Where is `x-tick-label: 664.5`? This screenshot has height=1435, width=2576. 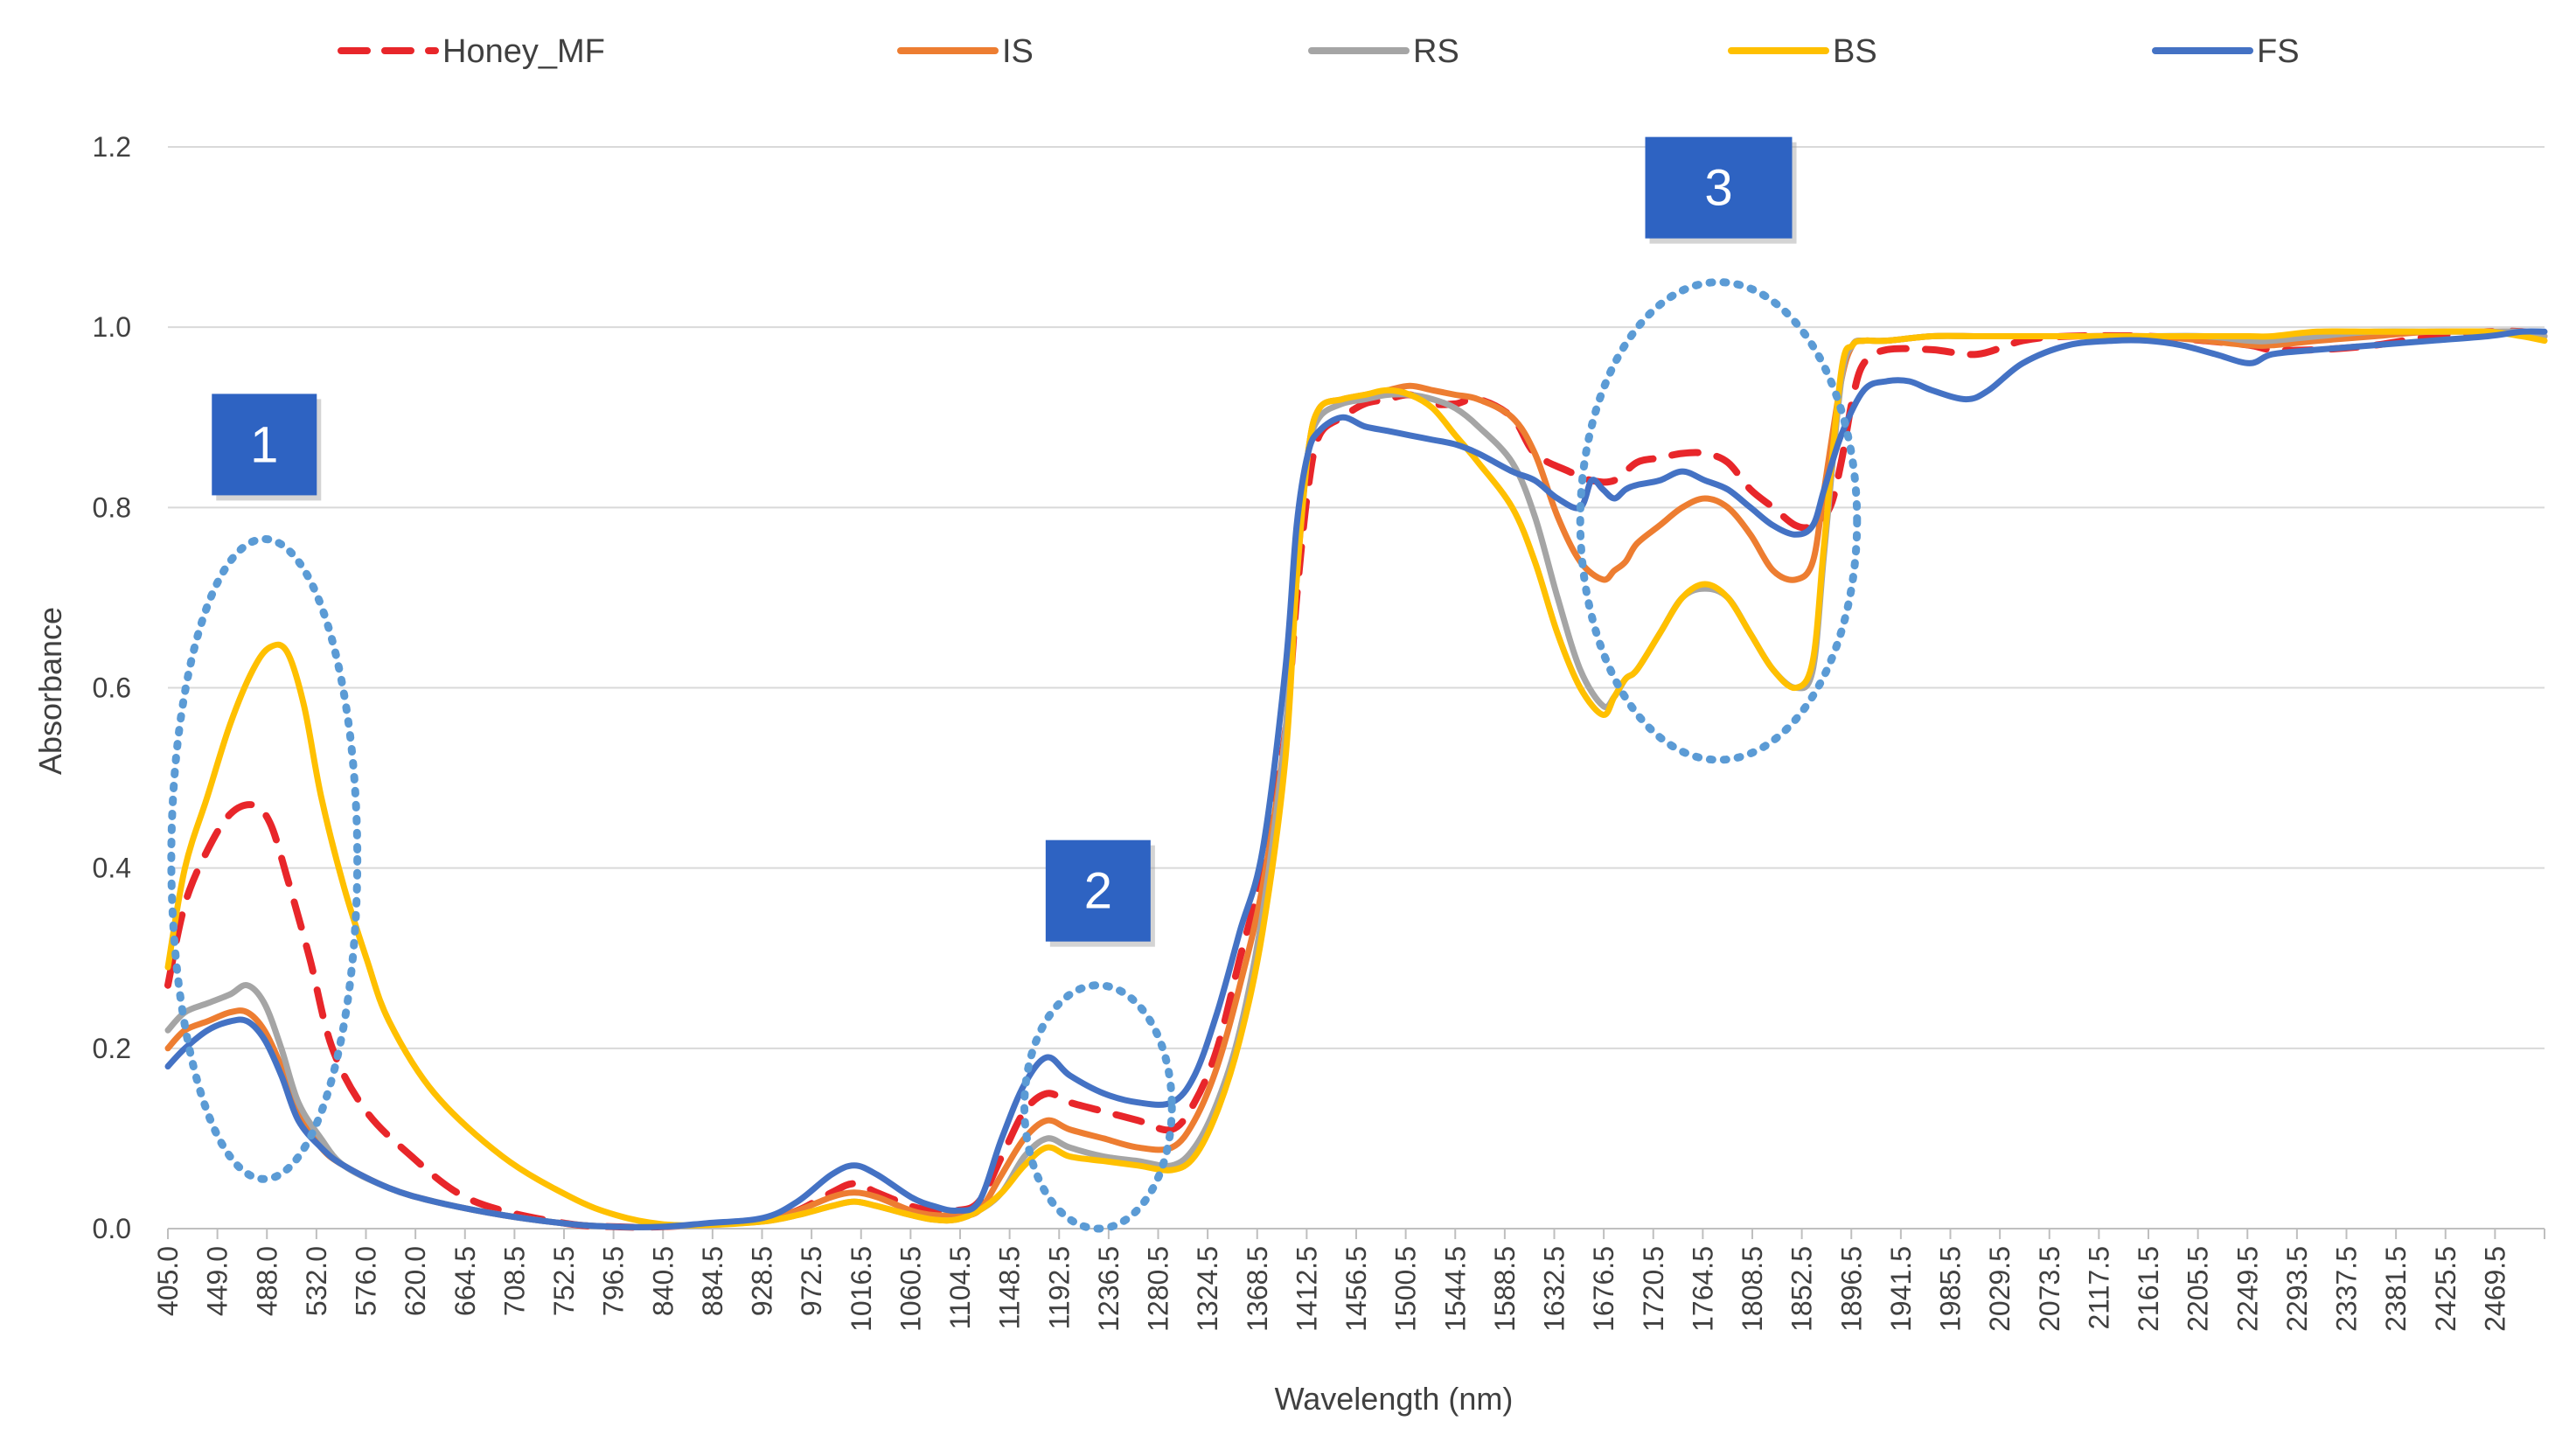 x-tick-label: 664.5 is located at coordinates (465, 1281).